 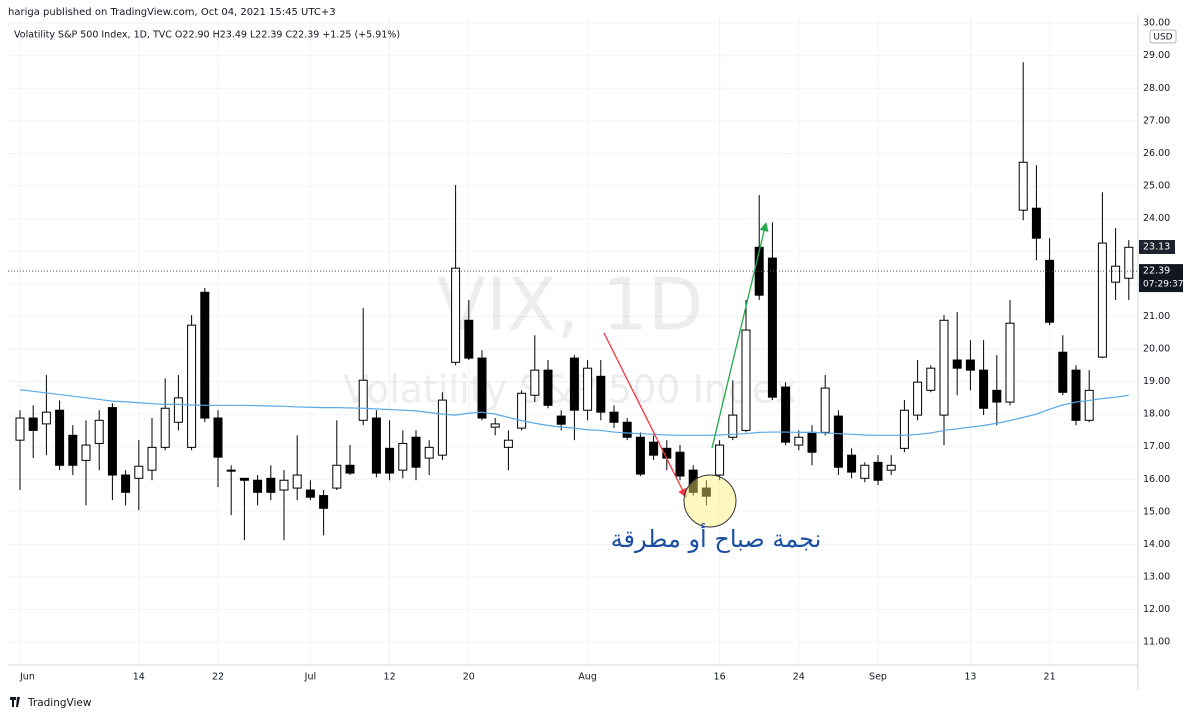 What do you see at coordinates (878, 677) in the screenshot?
I see `x-tick-label: Sep` at bounding box center [878, 677].